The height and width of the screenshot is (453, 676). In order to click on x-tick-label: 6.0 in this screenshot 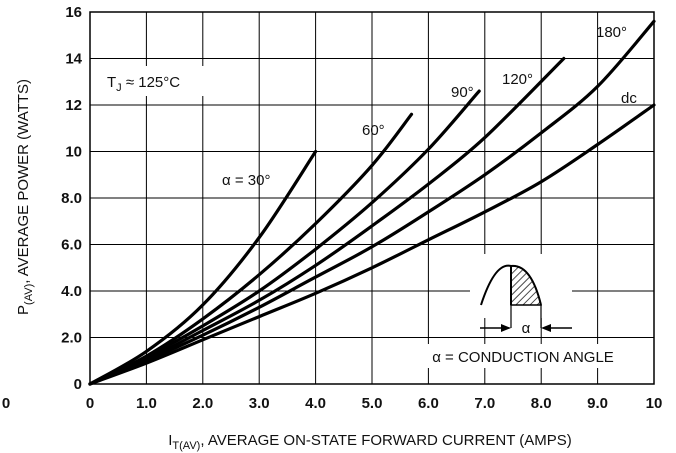, I will do `click(428, 403)`.